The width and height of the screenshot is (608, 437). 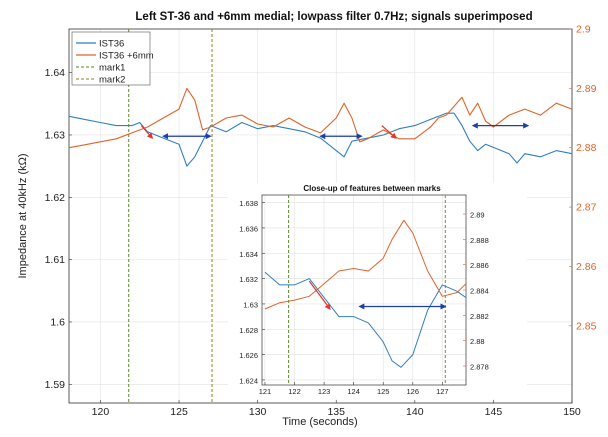 What do you see at coordinates (55, 260) in the screenshot?
I see `y-tick-label-left: 1.61` at bounding box center [55, 260].